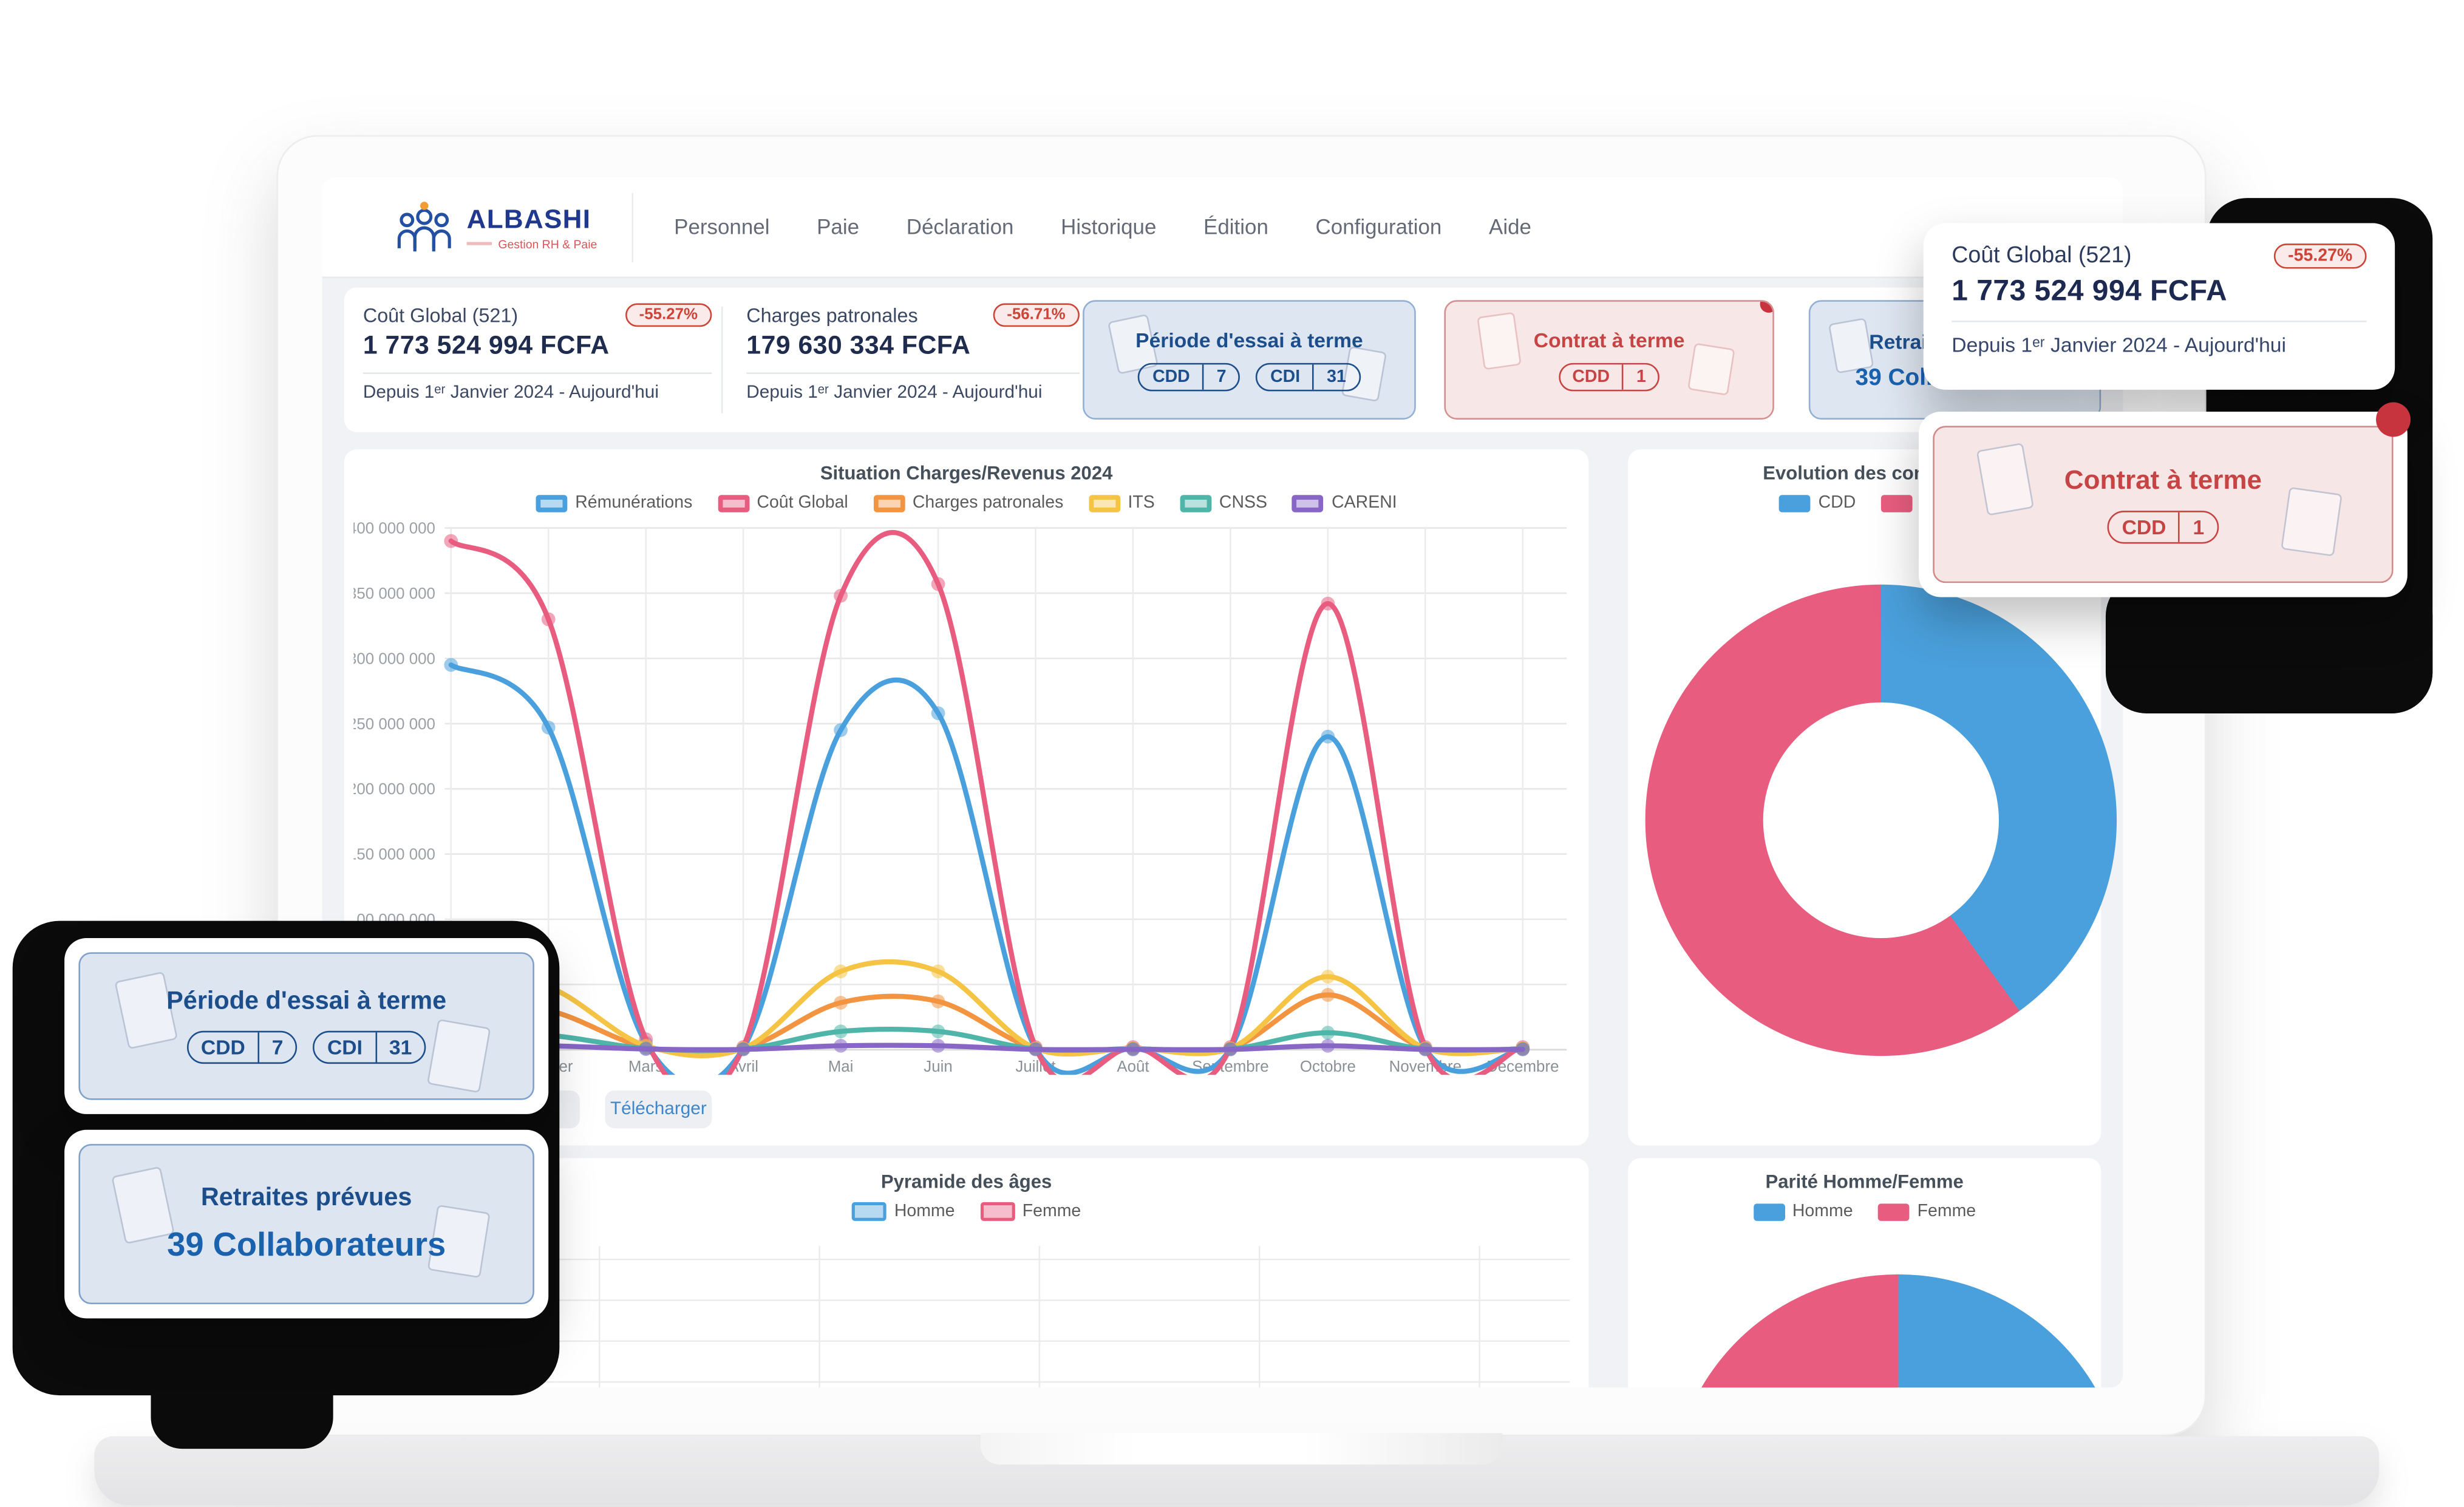 The height and width of the screenshot is (1507, 2464). I want to click on nav-divider, so click(632, 227).